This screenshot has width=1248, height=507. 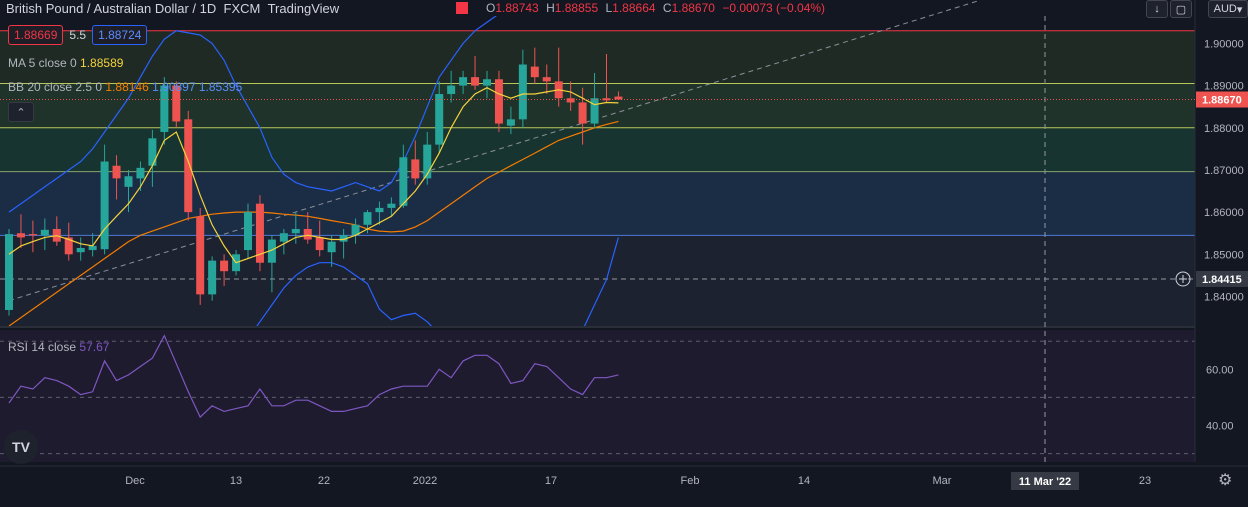 What do you see at coordinates (21, 447) in the screenshot?
I see `tradingview-logo: TV` at bounding box center [21, 447].